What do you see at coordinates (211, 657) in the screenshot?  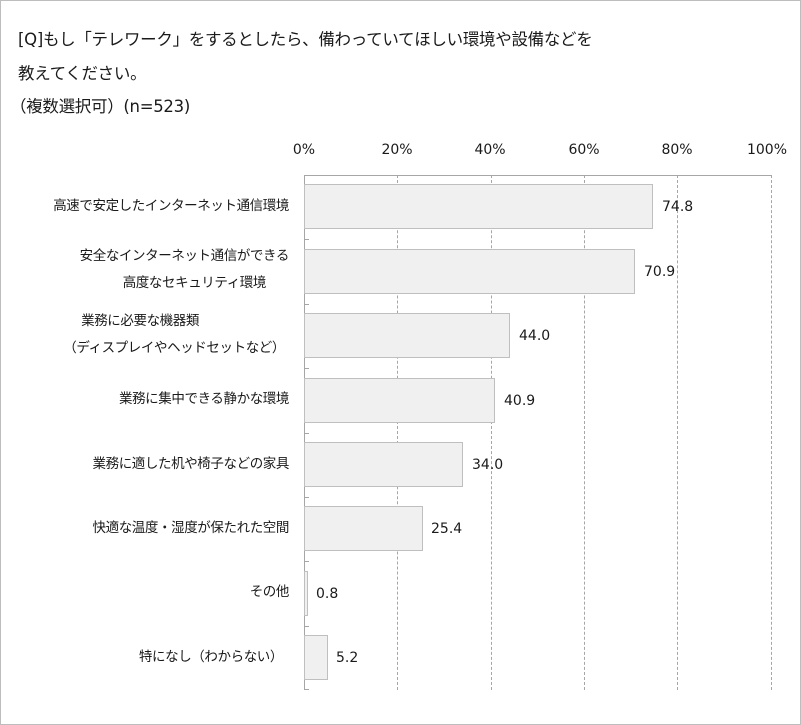 I see `category-label-7: 特になし（わからない）` at bounding box center [211, 657].